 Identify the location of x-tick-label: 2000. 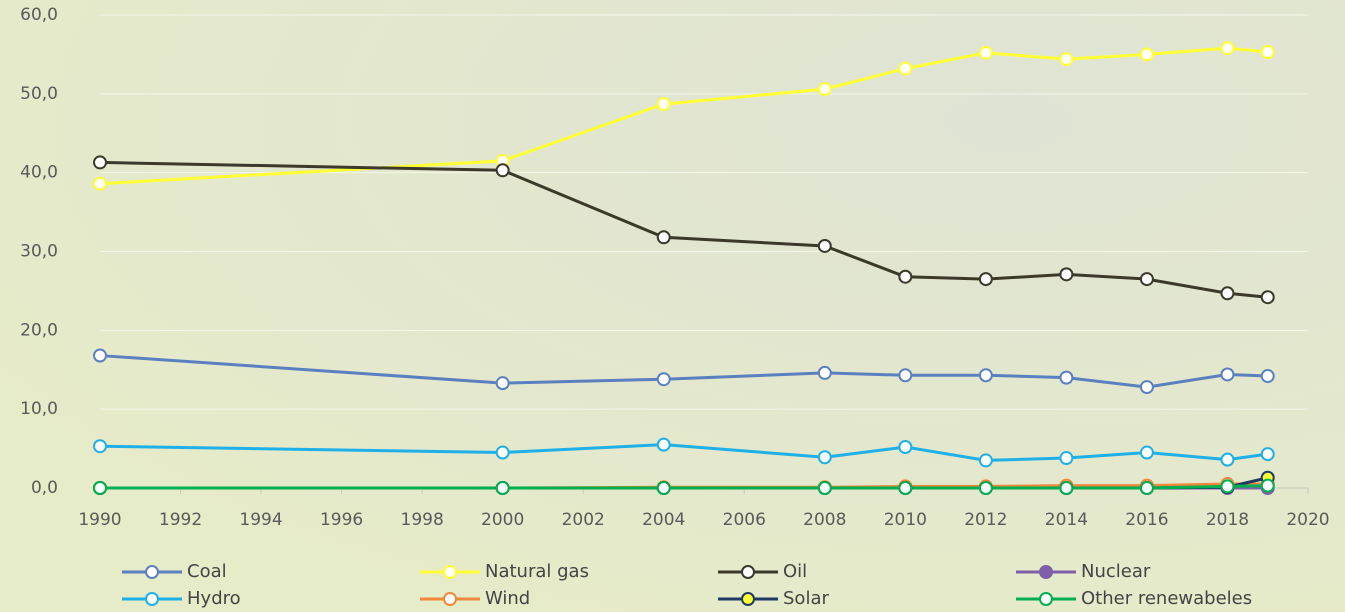
(502, 520).